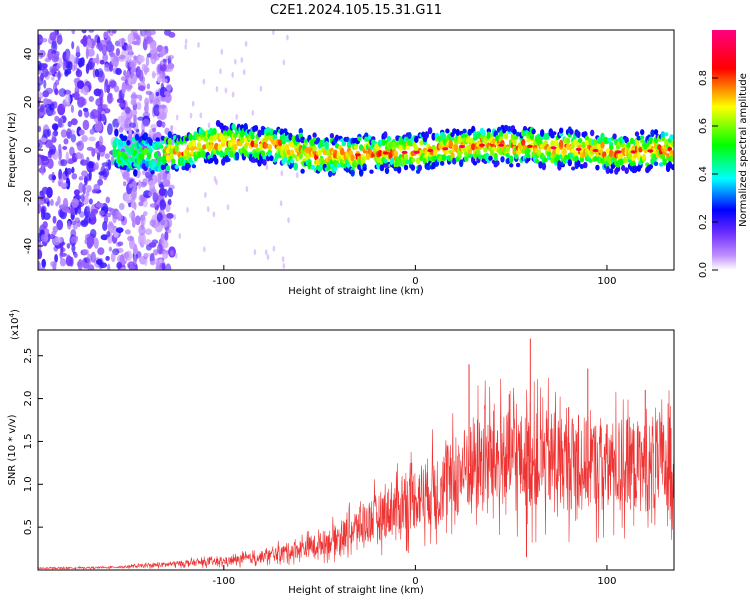 The height and width of the screenshot is (604, 750). What do you see at coordinates (703, 126) in the screenshot?
I see `colorbar-tick-label: 0.6` at bounding box center [703, 126].